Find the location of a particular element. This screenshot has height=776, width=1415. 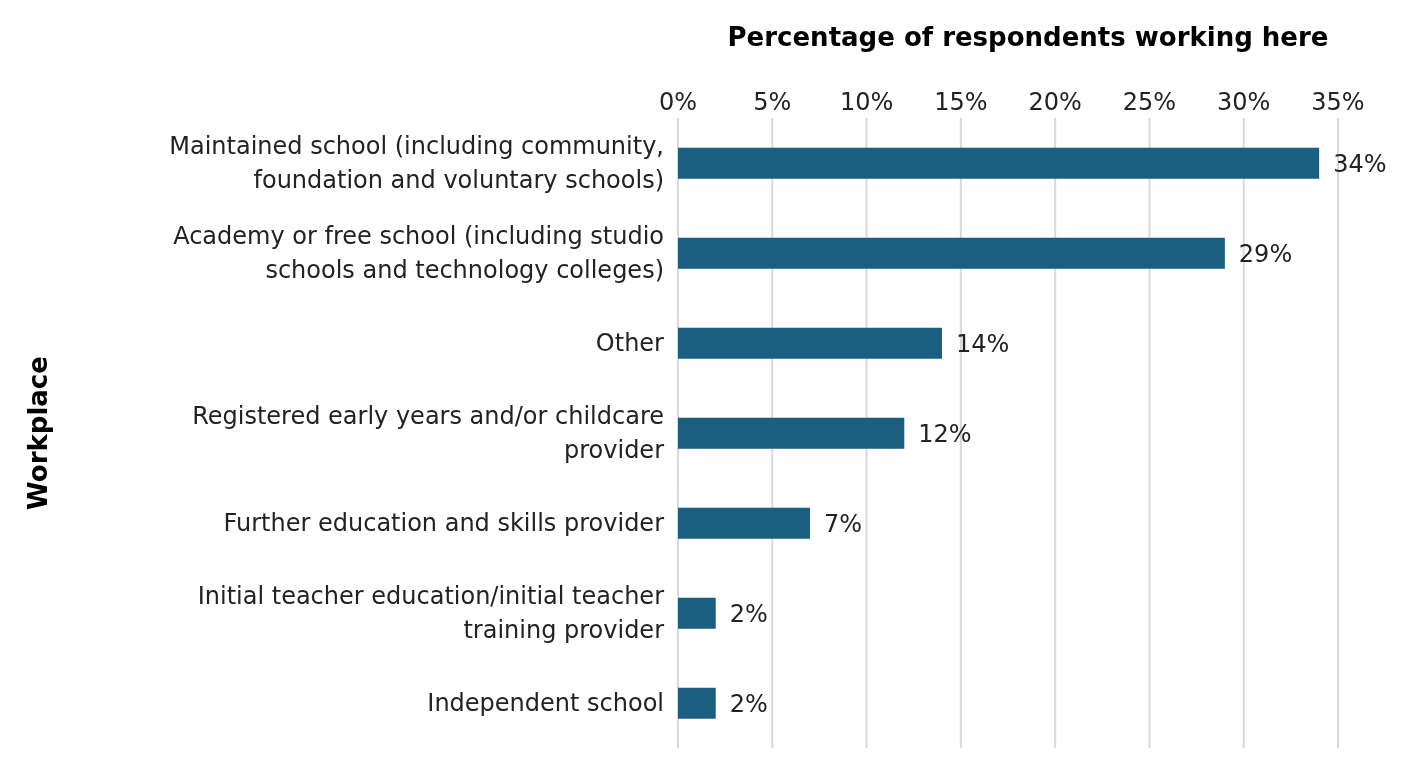

x-tick-label: 10% is located at coordinates (866, 102).